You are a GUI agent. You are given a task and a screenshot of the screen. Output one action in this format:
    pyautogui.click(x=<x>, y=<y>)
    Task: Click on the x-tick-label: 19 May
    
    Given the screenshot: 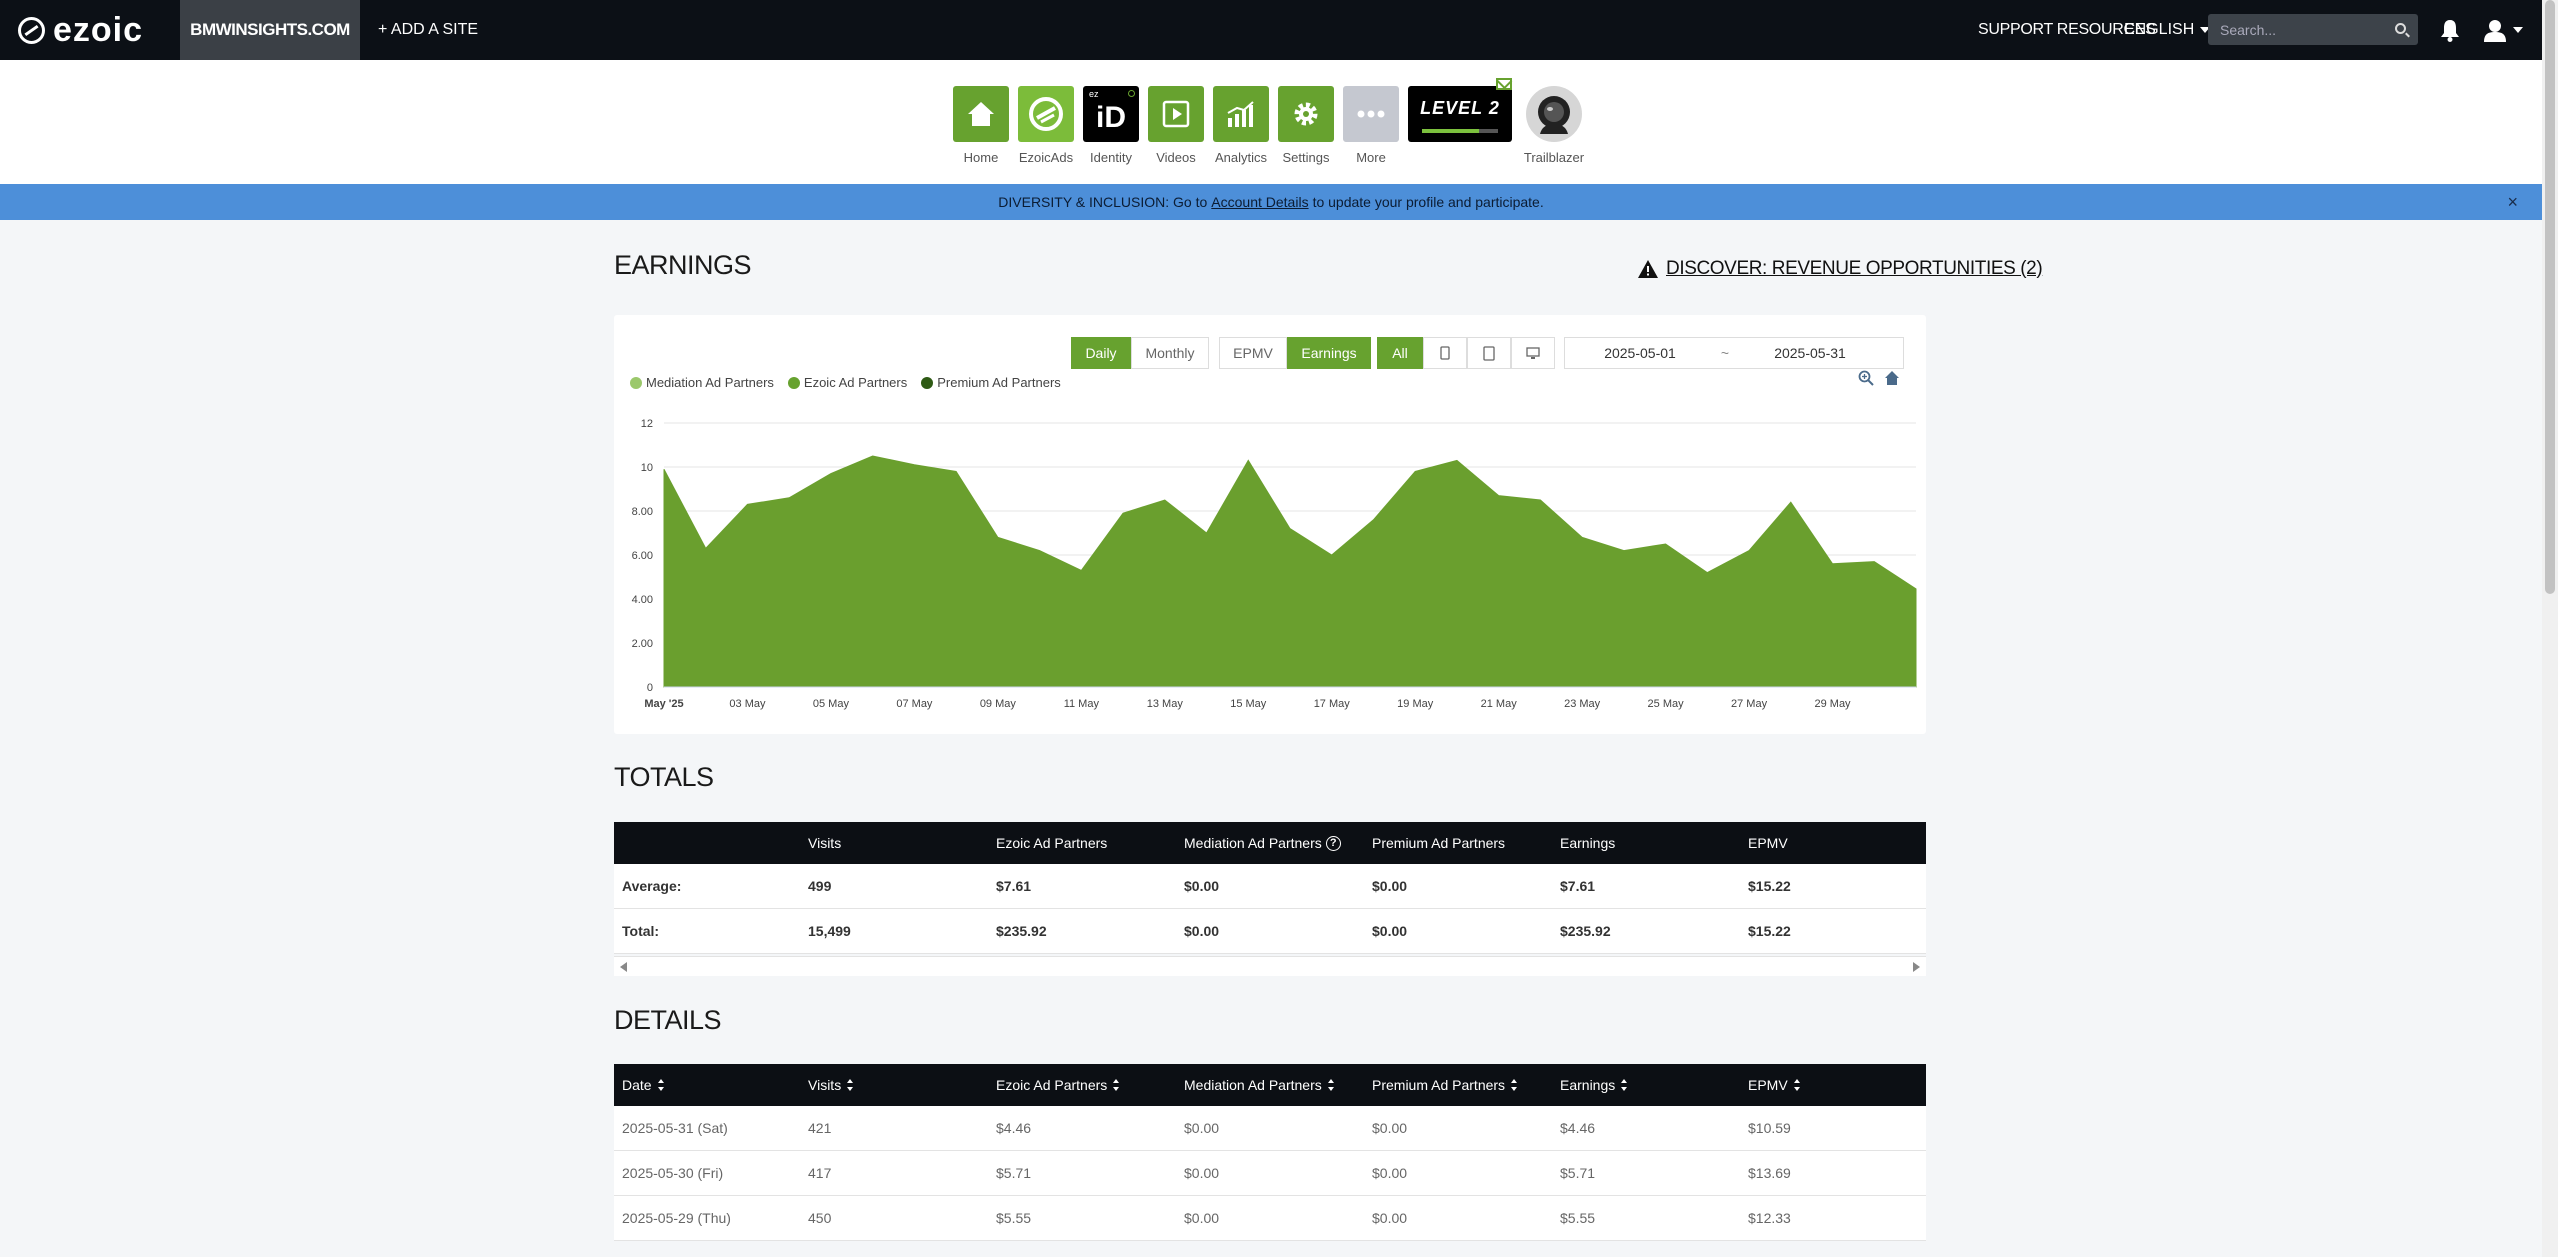 What is the action you would take?
    pyautogui.click(x=1415, y=704)
    